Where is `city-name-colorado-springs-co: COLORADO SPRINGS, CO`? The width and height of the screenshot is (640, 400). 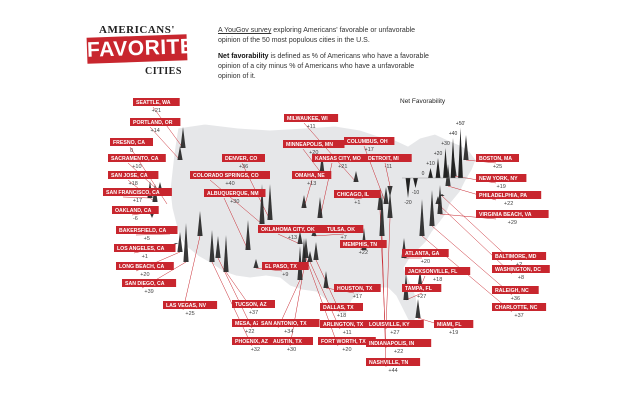 city-name-colorado-springs-co: COLORADO SPRINGS, CO is located at coordinates (226, 176).